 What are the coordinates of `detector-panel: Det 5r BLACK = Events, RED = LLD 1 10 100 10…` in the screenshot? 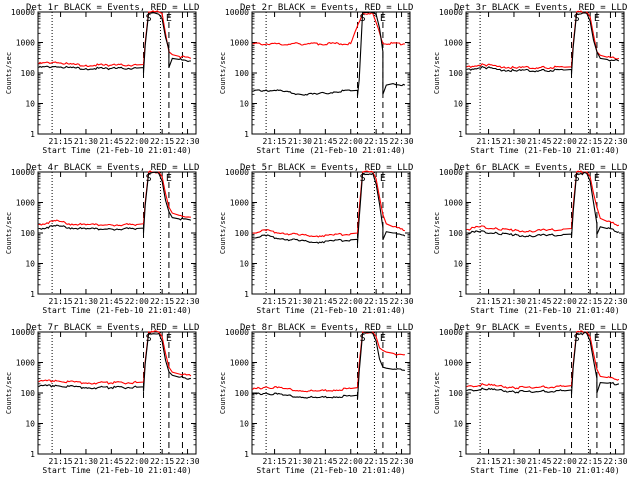 It's located at (316, 239).